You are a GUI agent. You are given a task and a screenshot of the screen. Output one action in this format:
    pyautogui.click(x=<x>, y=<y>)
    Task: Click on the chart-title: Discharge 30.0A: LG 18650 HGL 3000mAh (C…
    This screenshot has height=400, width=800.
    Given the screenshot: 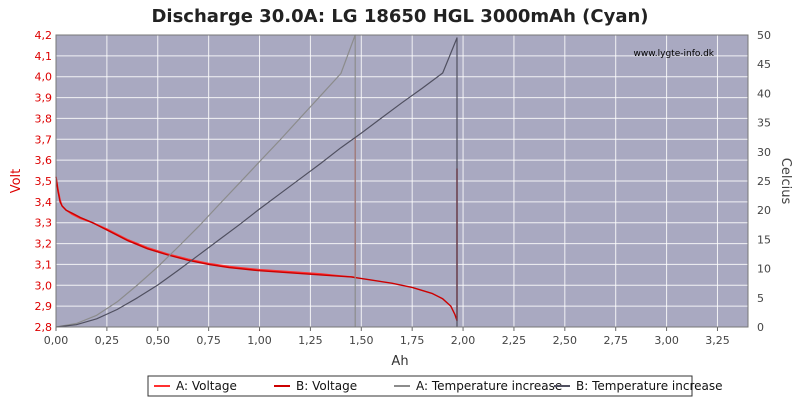 What is the action you would take?
    pyautogui.click(x=399, y=16)
    